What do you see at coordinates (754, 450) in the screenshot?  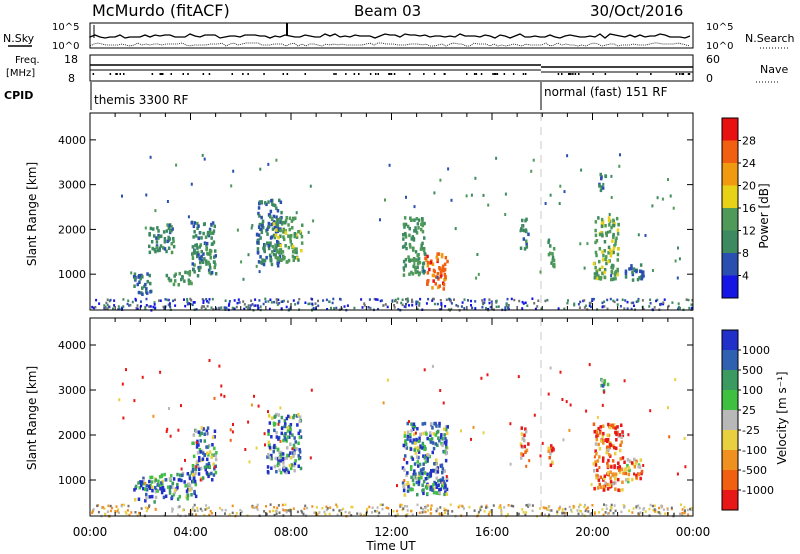 I see `colorbar-tick-label: -100` at bounding box center [754, 450].